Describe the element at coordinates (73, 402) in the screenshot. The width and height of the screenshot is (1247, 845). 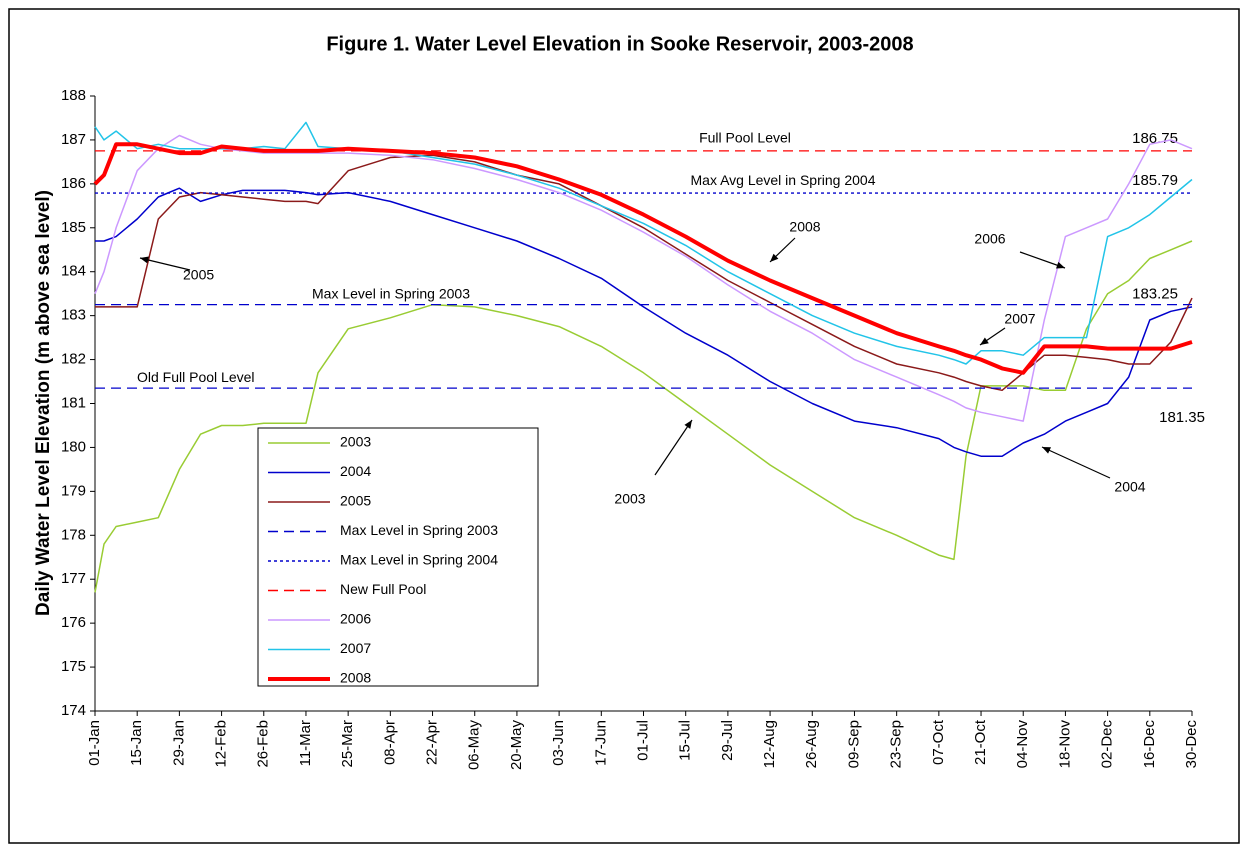
I see `y-tick-label: 181` at that location.